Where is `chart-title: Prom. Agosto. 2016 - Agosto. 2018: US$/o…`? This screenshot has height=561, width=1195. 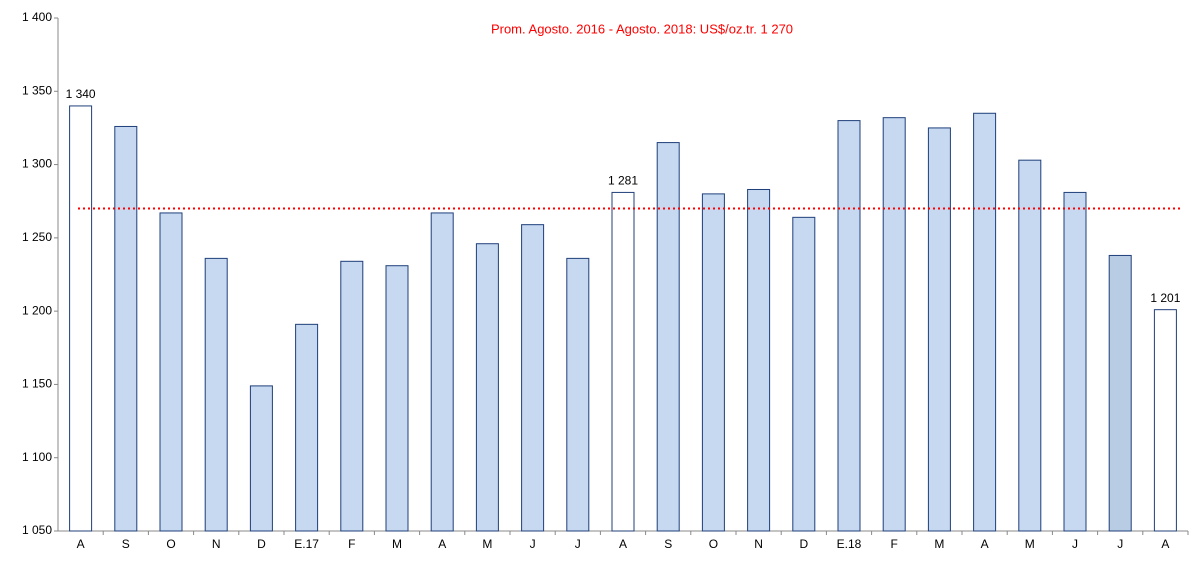
chart-title: Prom. Agosto. 2016 - Agosto. 2018: US$/o… is located at coordinates (642, 28).